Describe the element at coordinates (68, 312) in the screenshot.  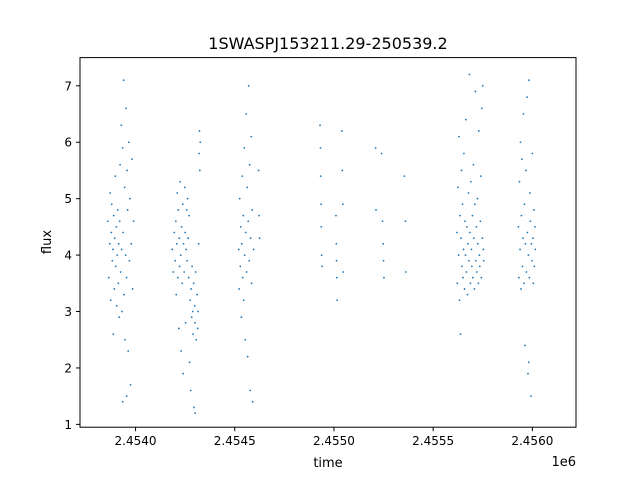
I see `y-tick-label: 3` at that location.